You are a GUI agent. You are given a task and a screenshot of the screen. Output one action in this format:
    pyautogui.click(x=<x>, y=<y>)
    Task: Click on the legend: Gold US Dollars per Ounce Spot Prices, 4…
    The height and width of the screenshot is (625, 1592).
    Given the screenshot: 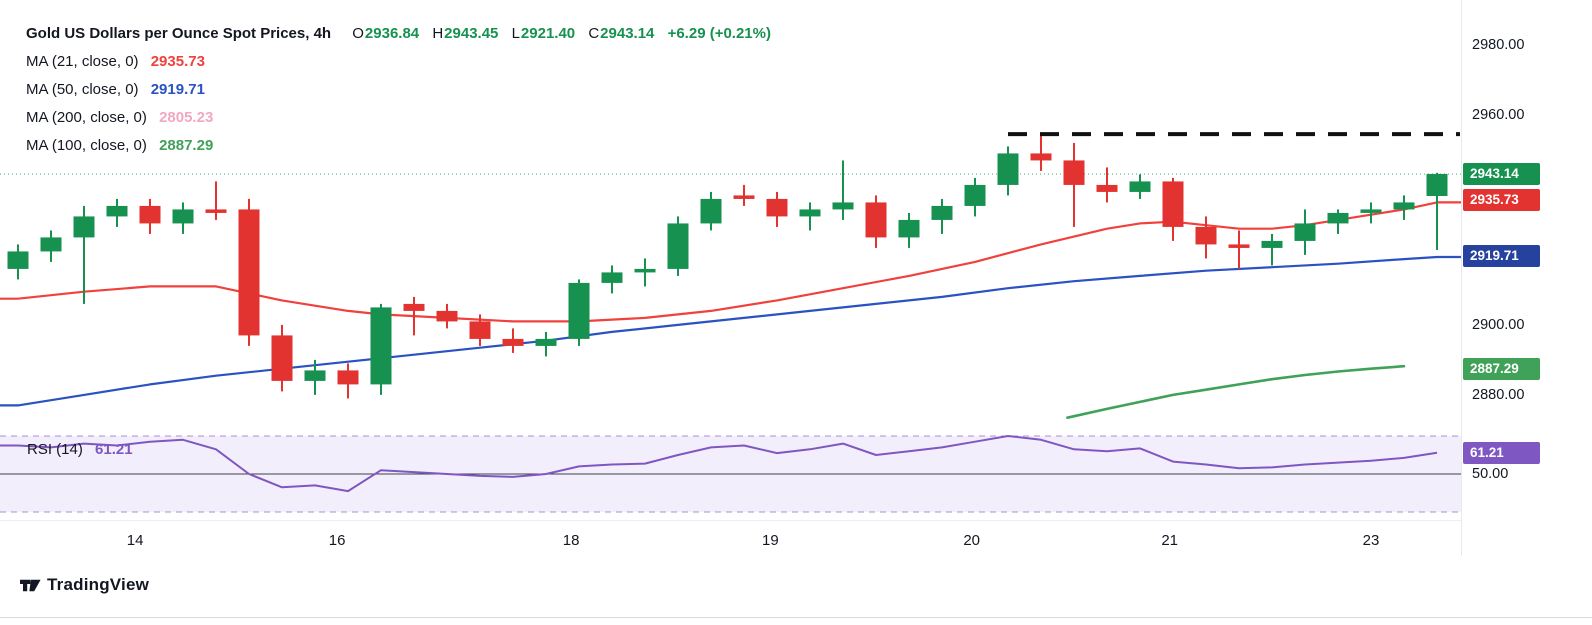 What is the action you would take?
    pyautogui.click(x=398, y=90)
    